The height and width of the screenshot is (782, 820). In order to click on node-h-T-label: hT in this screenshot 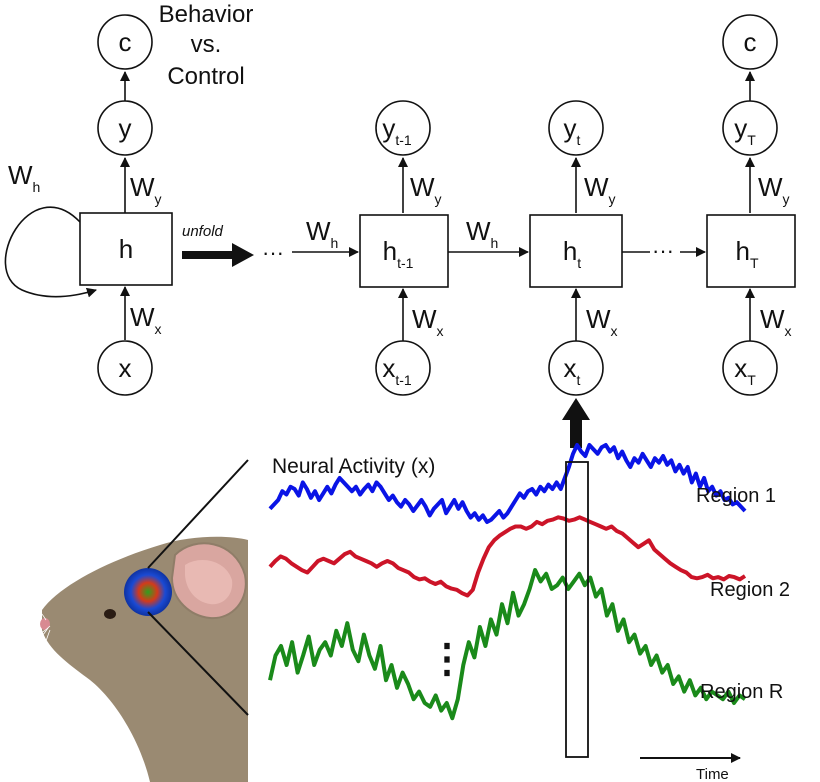, I will do `click(746, 253)`.